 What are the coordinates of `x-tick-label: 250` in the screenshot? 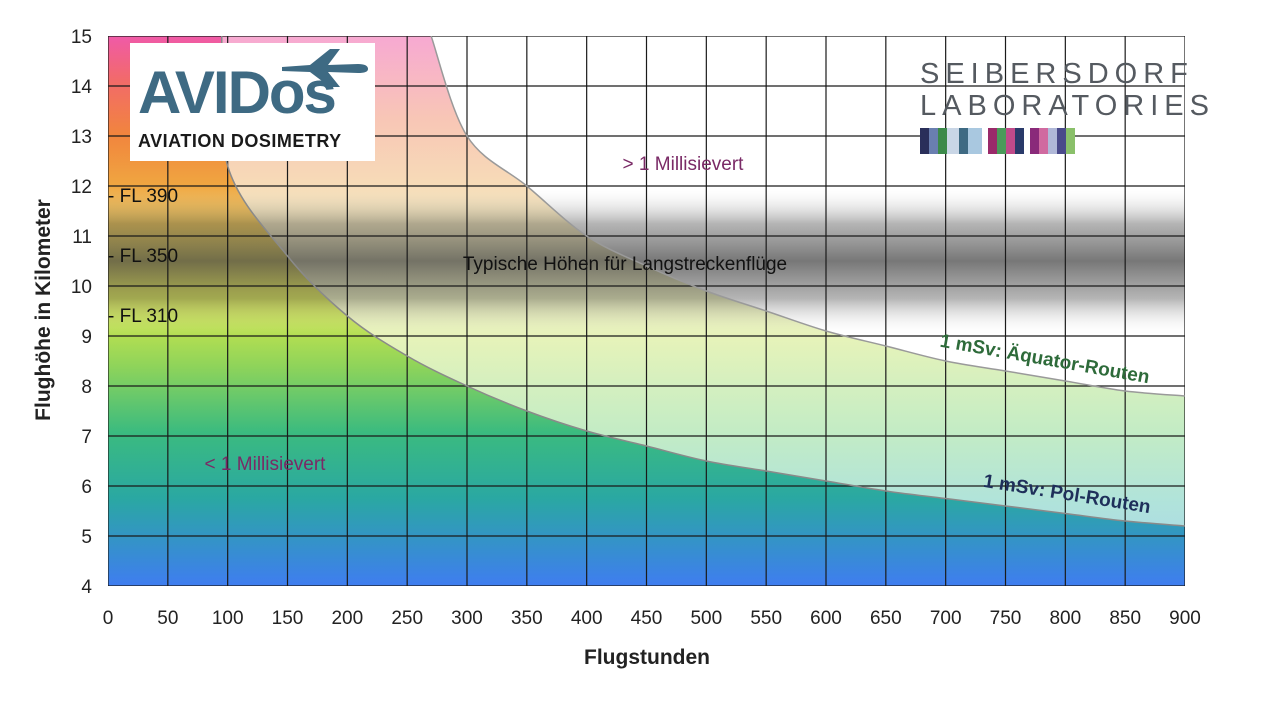 It's located at (407, 618).